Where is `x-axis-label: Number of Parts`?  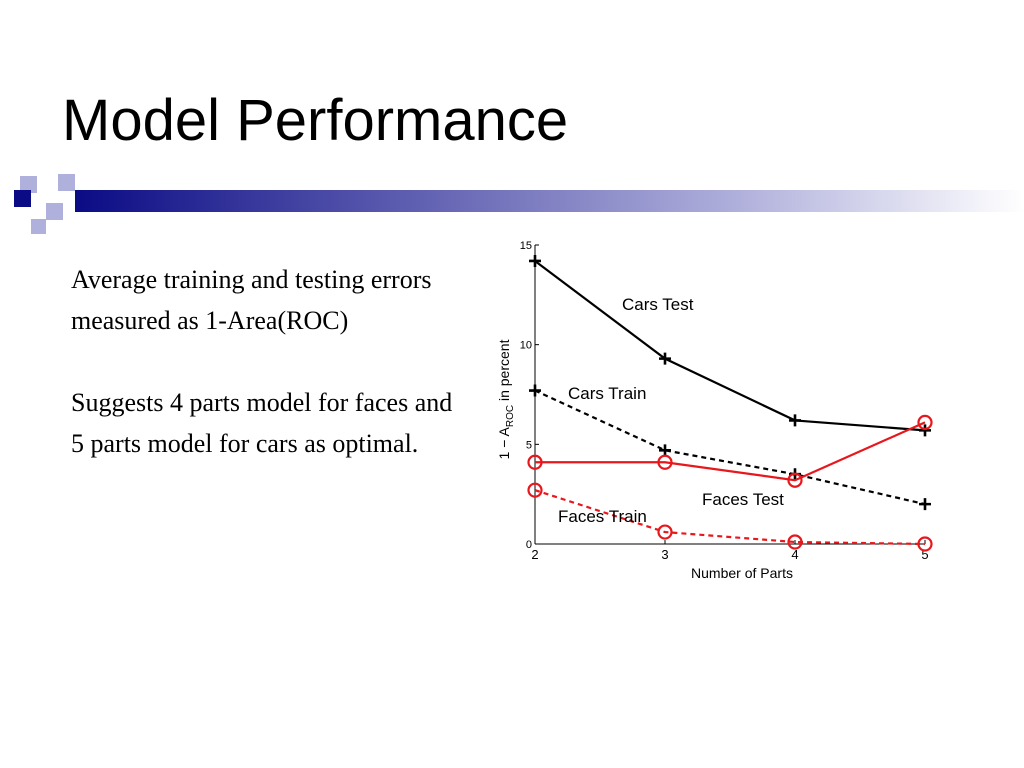 x-axis-label: Number of Parts is located at coordinates (742, 573).